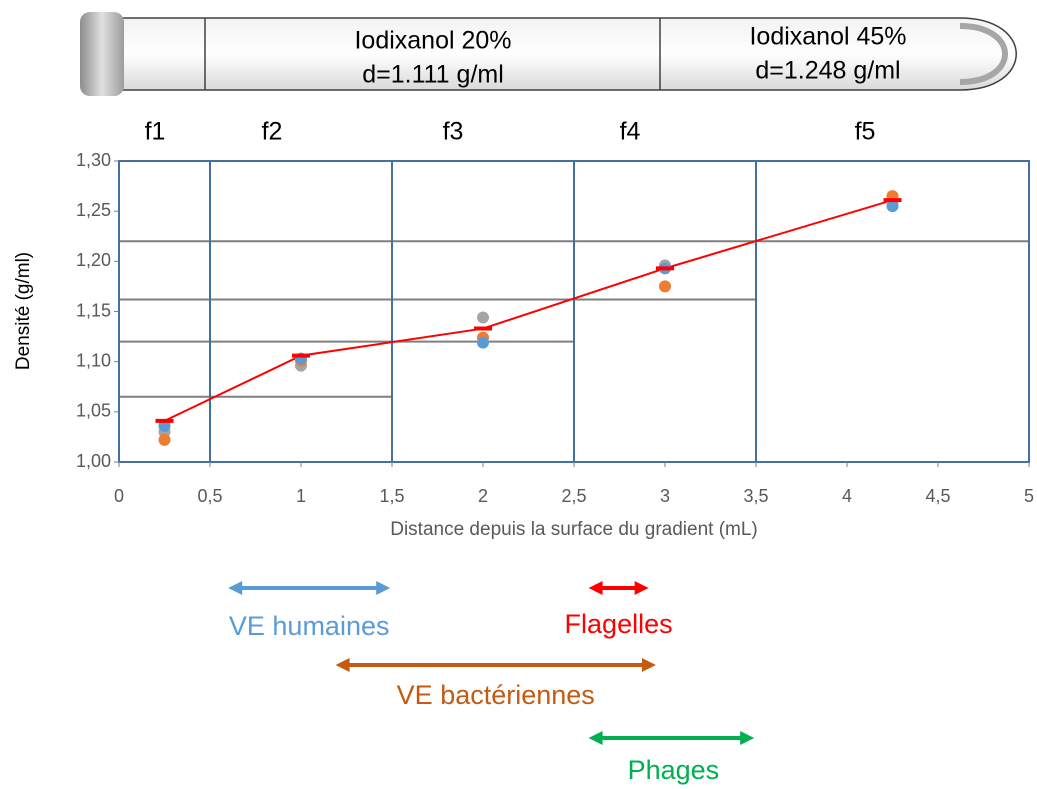  What do you see at coordinates (847, 496) in the screenshot?
I see `x-tick-label: 4` at bounding box center [847, 496].